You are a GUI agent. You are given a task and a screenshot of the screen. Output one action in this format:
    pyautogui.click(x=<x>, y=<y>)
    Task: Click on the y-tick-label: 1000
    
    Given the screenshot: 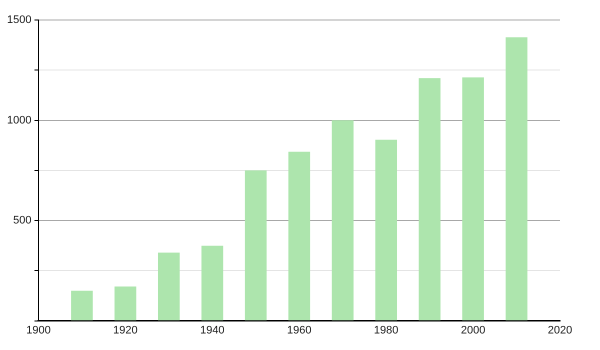 What is the action you would take?
    pyautogui.click(x=19, y=120)
    